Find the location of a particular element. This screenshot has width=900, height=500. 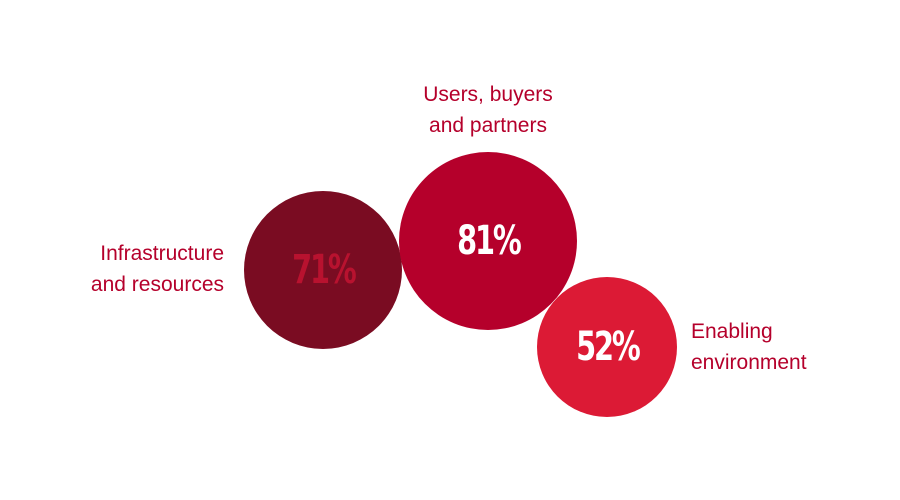

bubble-users-value: 81% is located at coordinates (489, 241).